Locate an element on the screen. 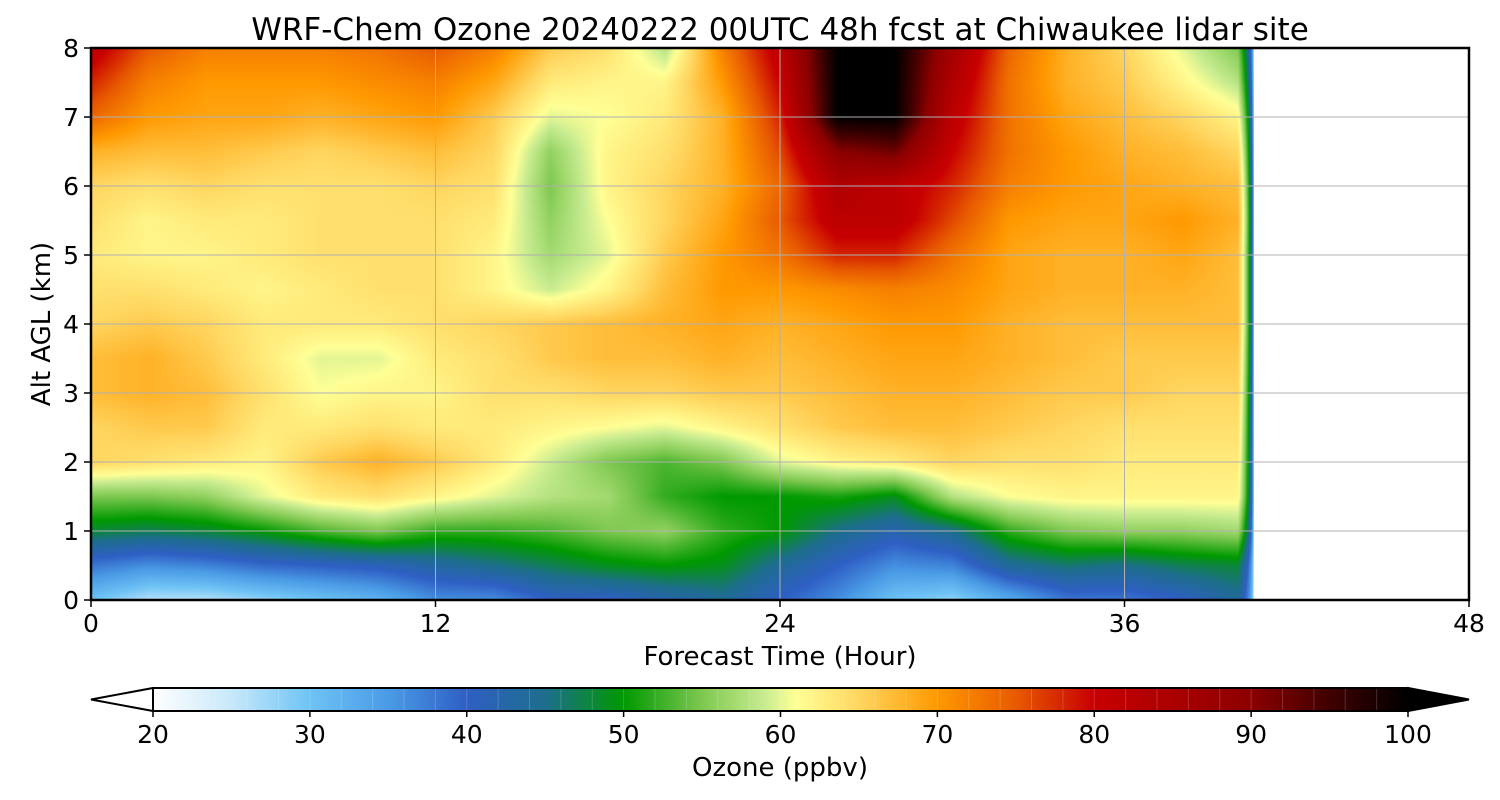 The height and width of the screenshot is (800, 1500). y-tick-label: 3 is located at coordinates (71, 393).